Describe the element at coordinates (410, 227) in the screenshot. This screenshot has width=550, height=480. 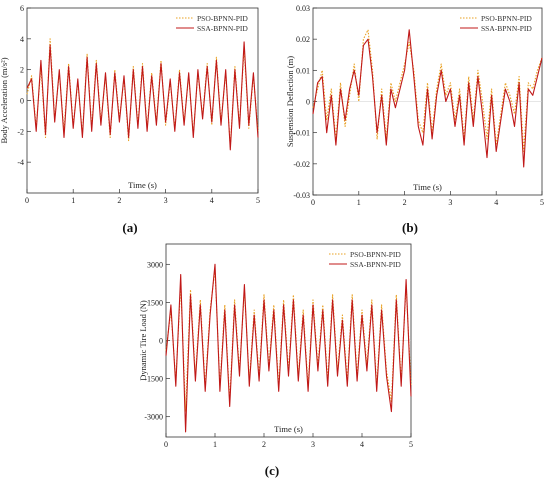
I see `panel-label: (b)` at that location.